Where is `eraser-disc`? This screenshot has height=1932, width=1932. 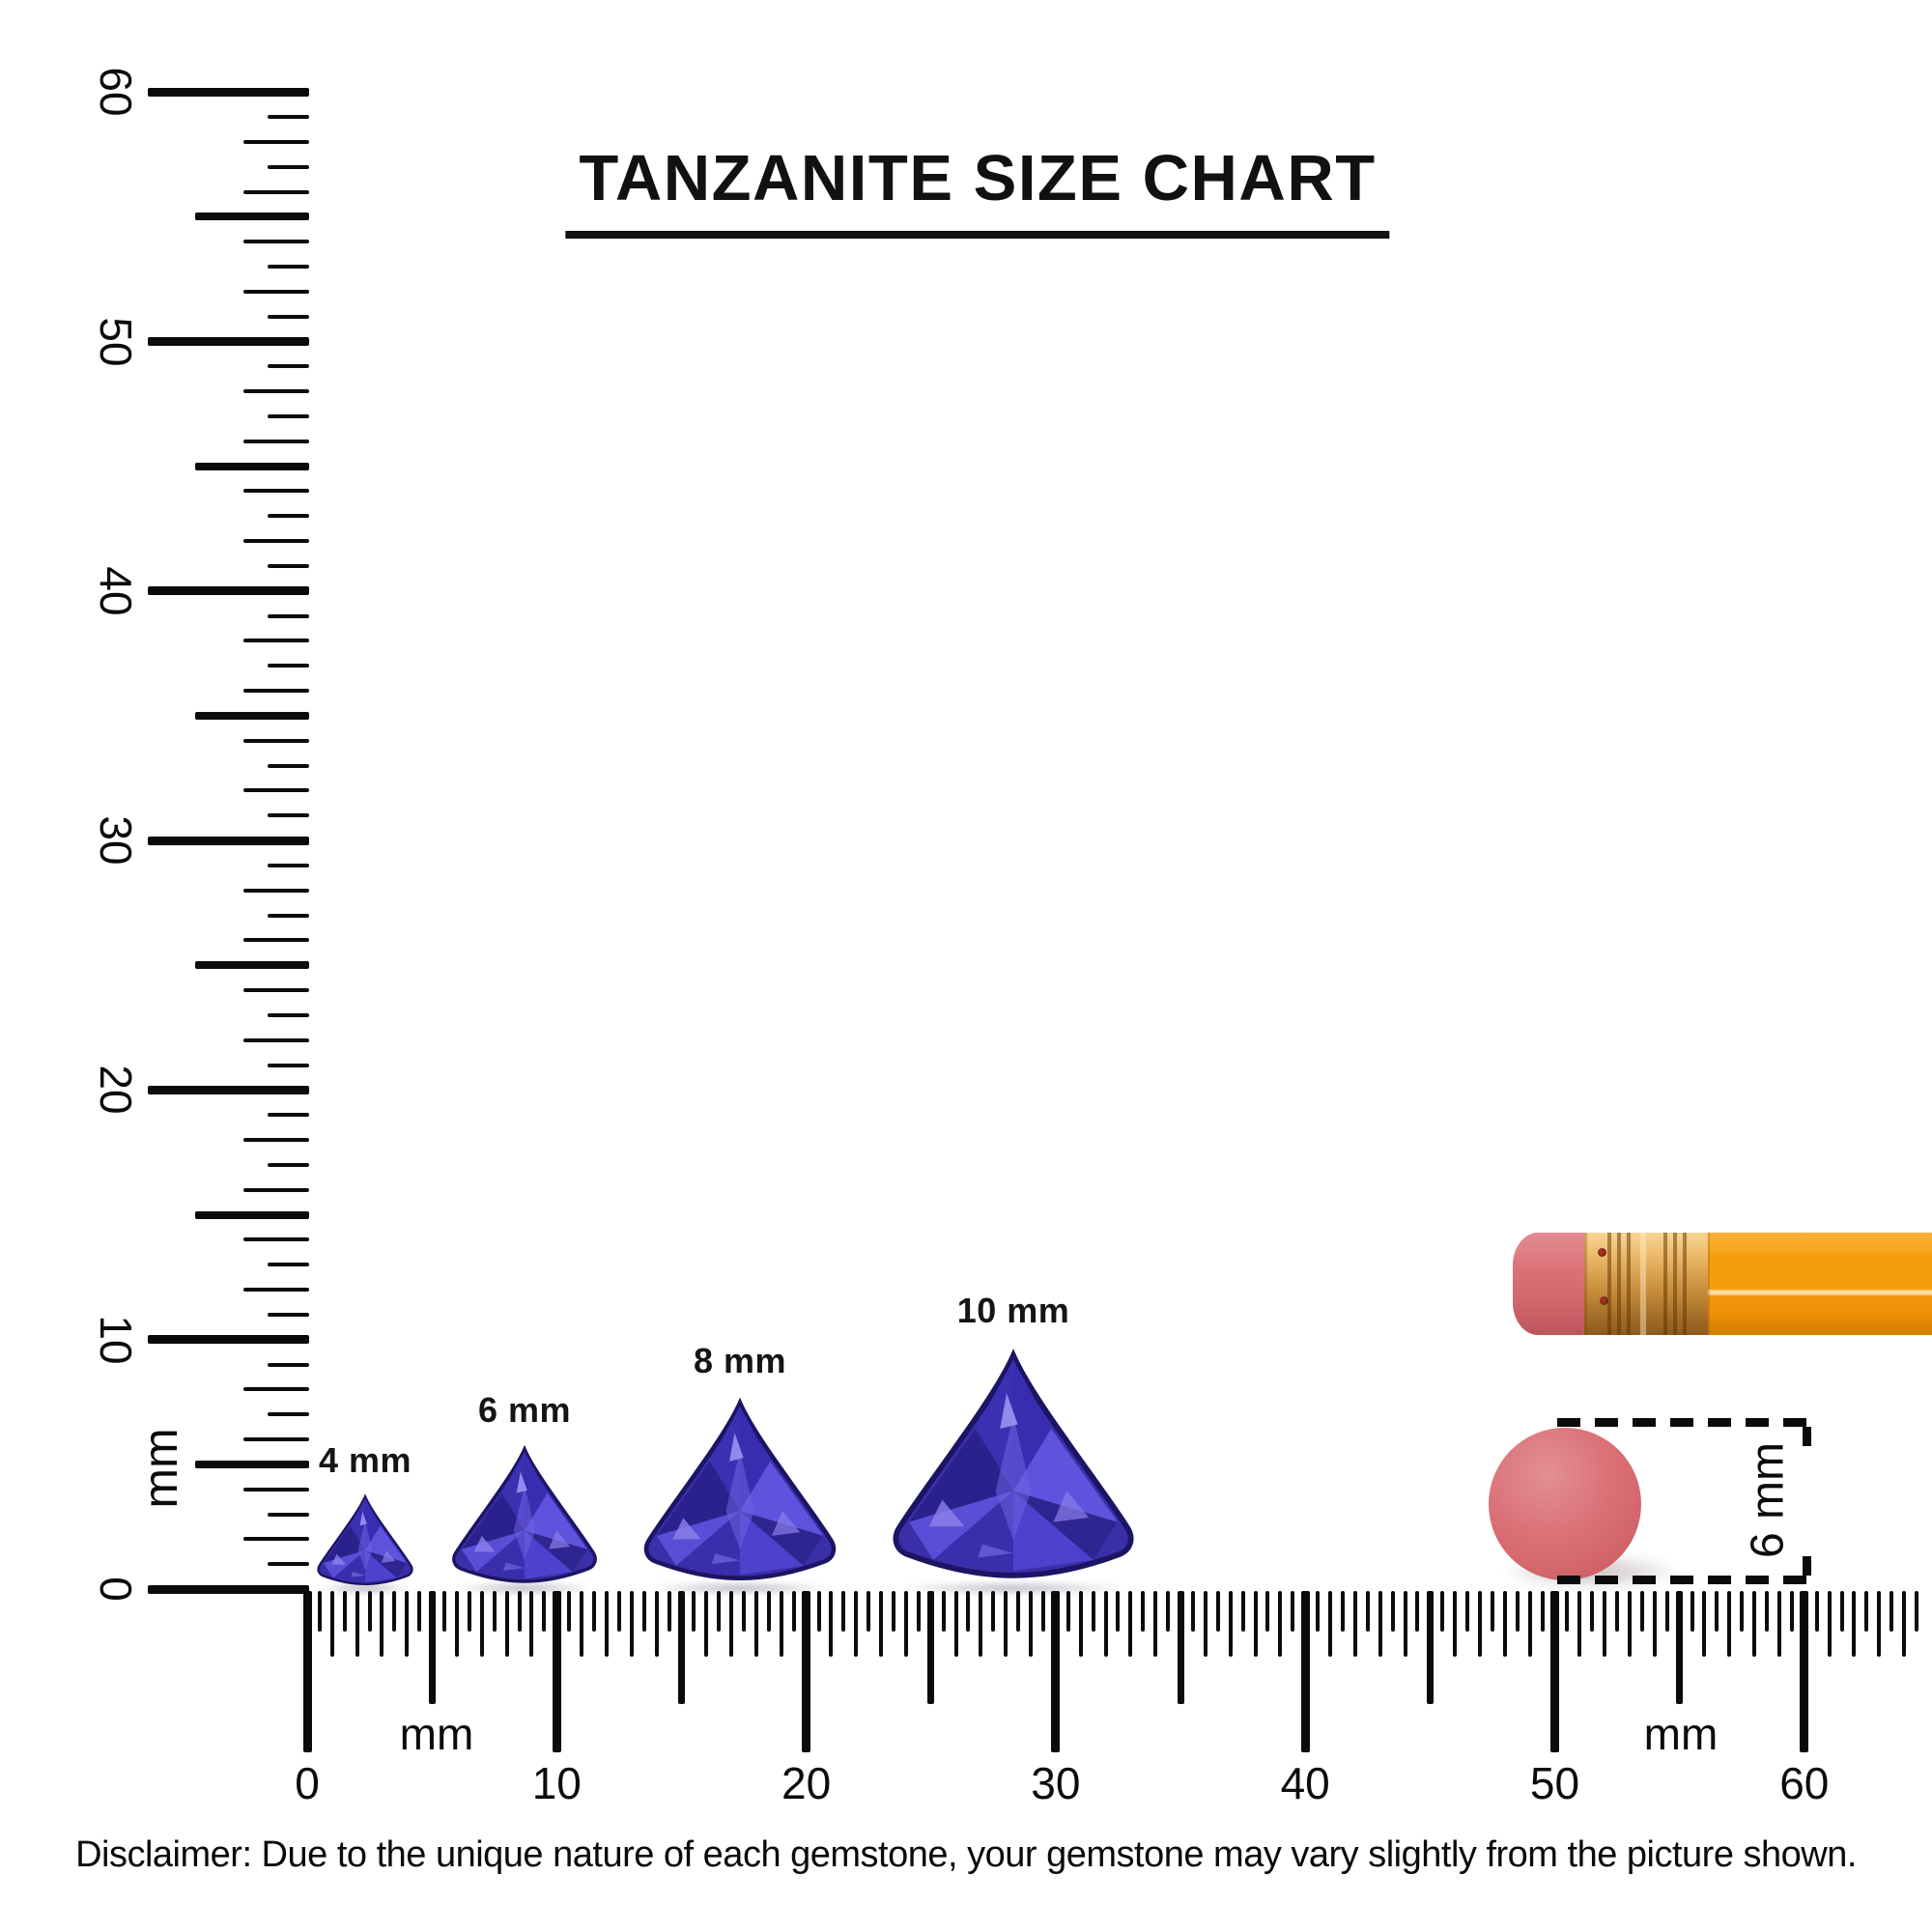
eraser-disc is located at coordinates (1565, 1504).